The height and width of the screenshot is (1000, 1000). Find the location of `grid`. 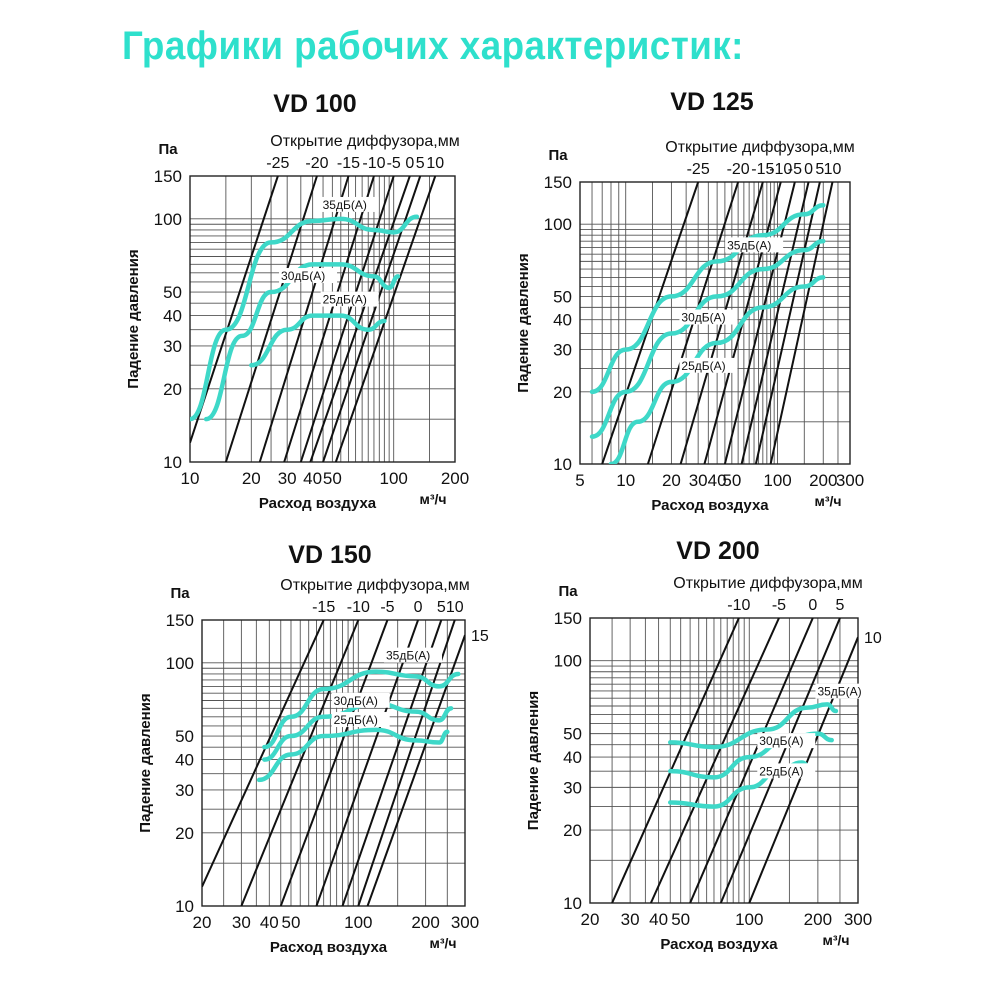

grid is located at coordinates (724, 760).